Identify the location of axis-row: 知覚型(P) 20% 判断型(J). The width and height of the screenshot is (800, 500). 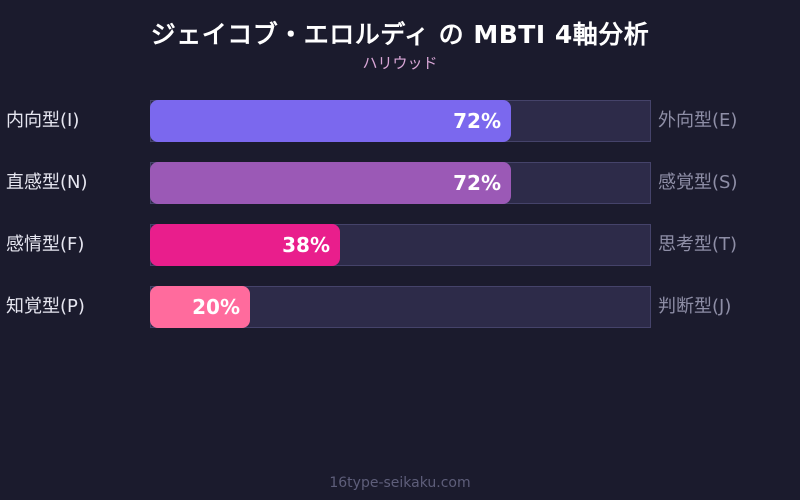
(400, 307).